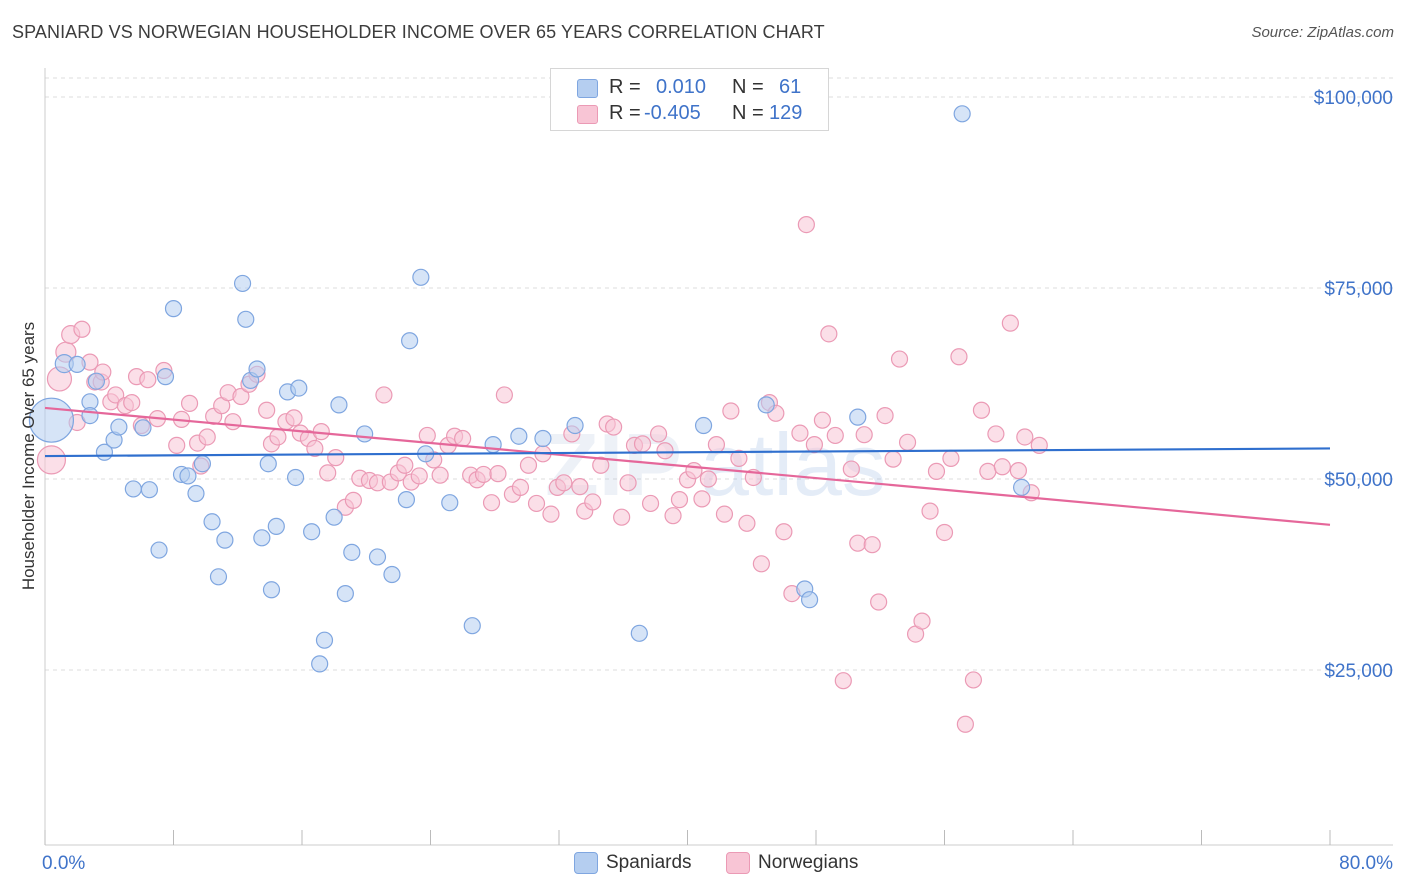 The width and height of the screenshot is (1406, 892). Describe the element at coordinates (587, 114) in the screenshot. I see `norwegians-swatch` at that location.